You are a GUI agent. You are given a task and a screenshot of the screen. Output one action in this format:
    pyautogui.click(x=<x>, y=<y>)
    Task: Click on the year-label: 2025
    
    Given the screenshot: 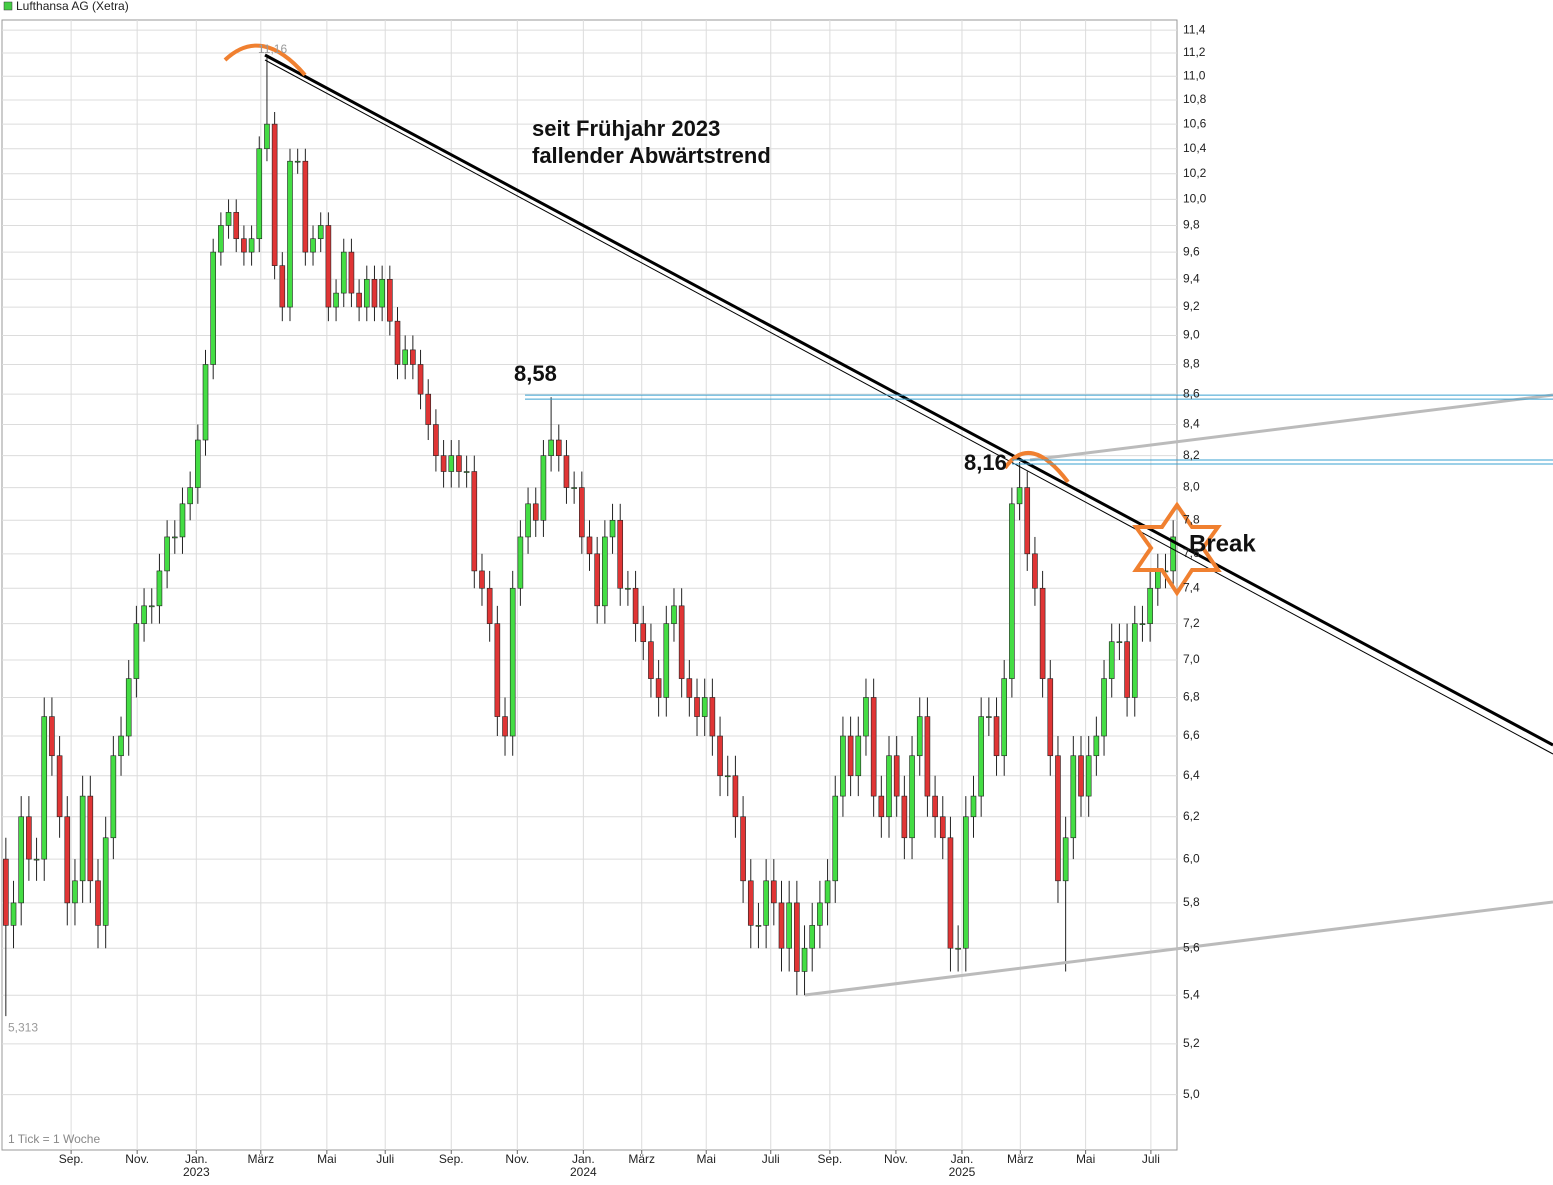 What is the action you would take?
    pyautogui.click(x=962, y=1172)
    